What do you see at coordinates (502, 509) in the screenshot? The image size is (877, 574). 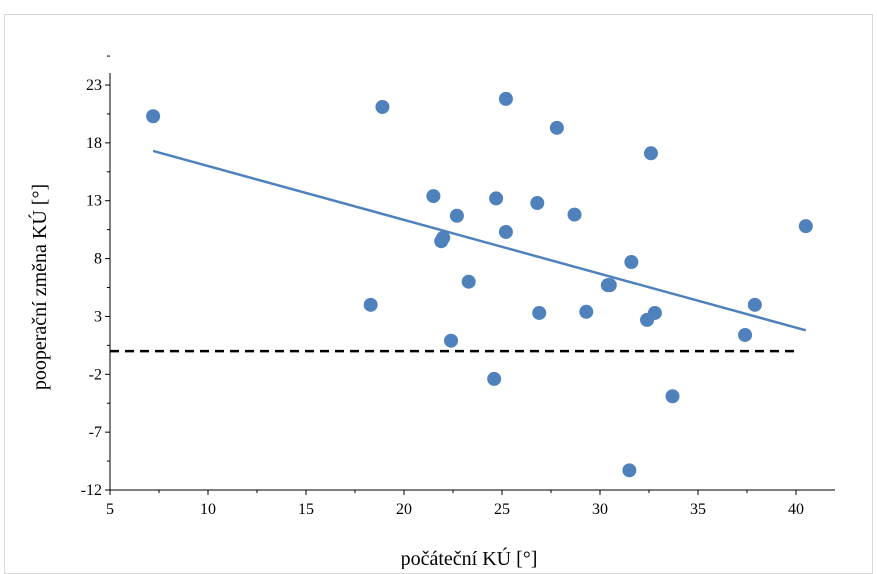 I see `x-tick-label: 25` at bounding box center [502, 509].